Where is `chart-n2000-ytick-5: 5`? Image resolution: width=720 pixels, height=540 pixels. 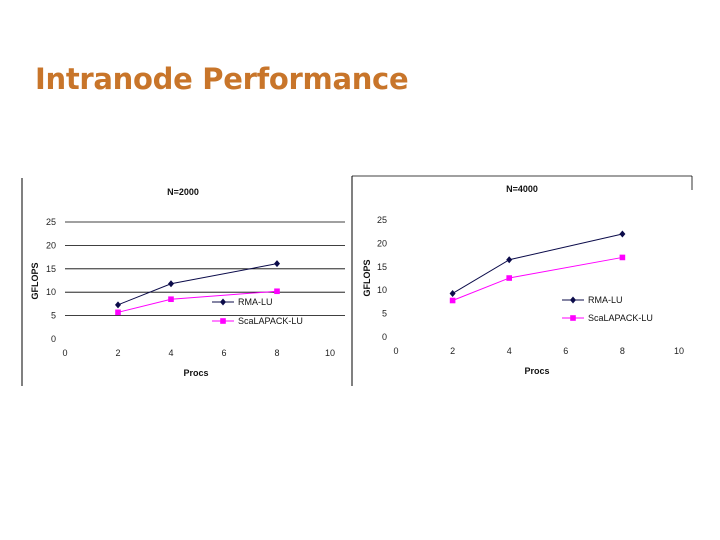
chart-n2000-ytick-5: 5 is located at coordinates (53, 316).